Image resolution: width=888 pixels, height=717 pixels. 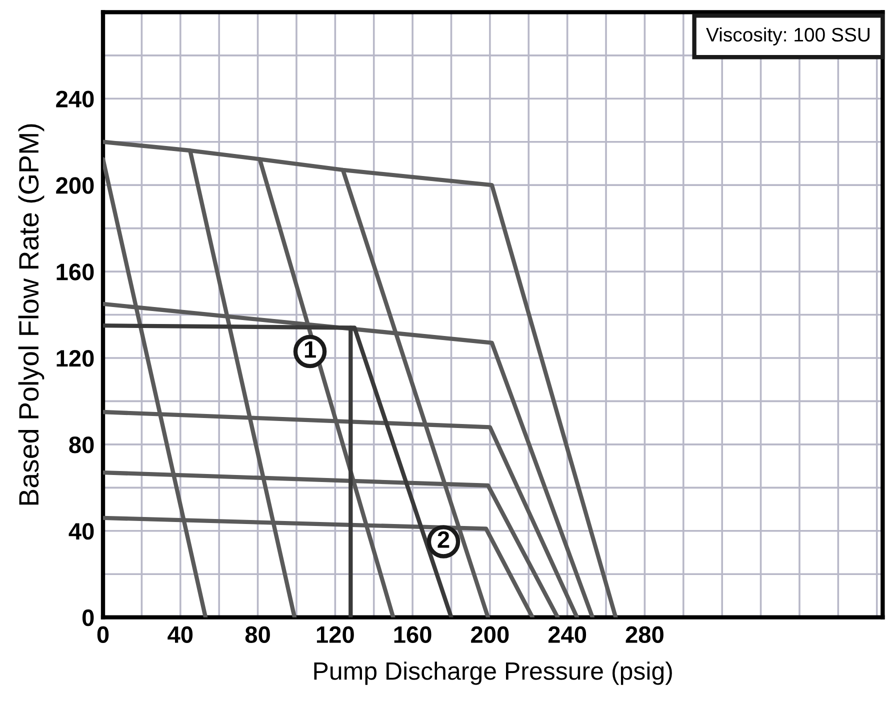 I want to click on x-tick-label: 160, so click(x=413, y=635).